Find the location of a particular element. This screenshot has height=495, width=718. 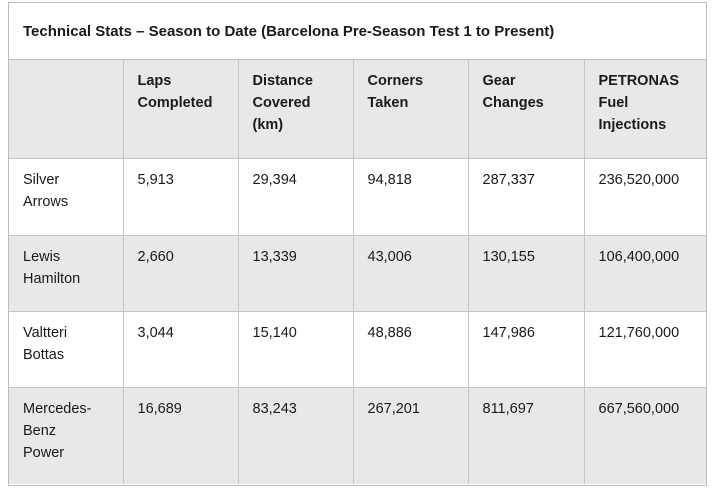

cell-laps: 2,660 is located at coordinates (180, 273).